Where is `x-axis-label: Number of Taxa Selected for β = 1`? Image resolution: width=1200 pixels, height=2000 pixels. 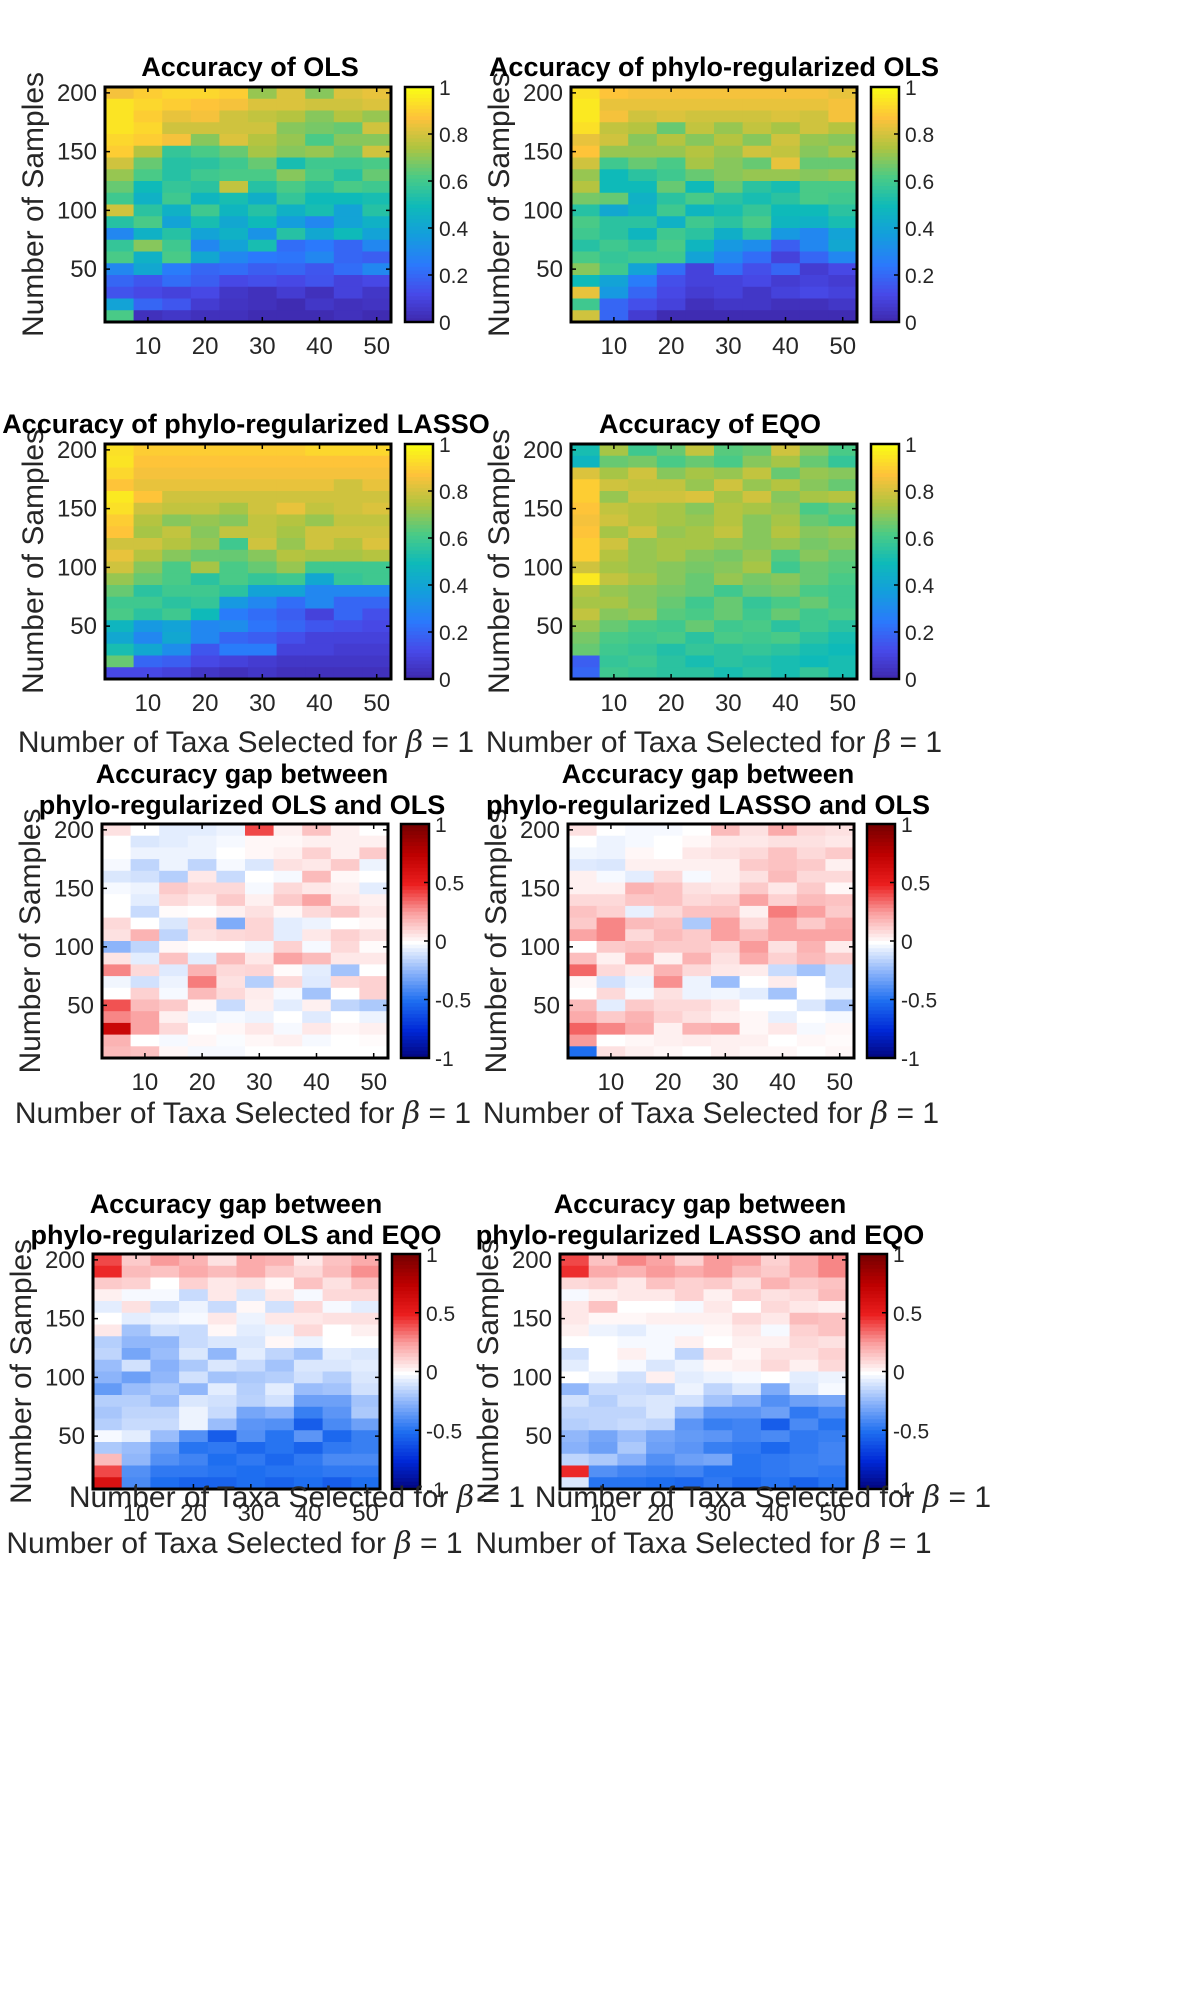 x-axis-label: Number of Taxa Selected for β = 1 is located at coordinates (763, 1497).